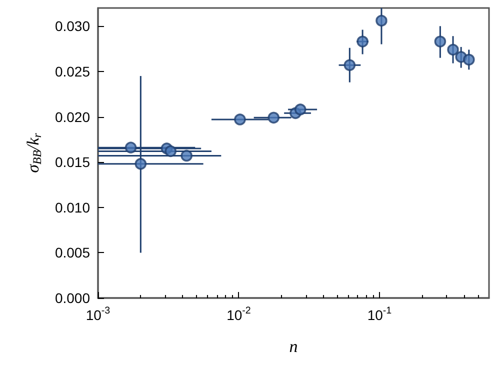 The height and width of the screenshot is (372, 495). I want to click on y-axis-title: σBB/kr, so click(33, 152).